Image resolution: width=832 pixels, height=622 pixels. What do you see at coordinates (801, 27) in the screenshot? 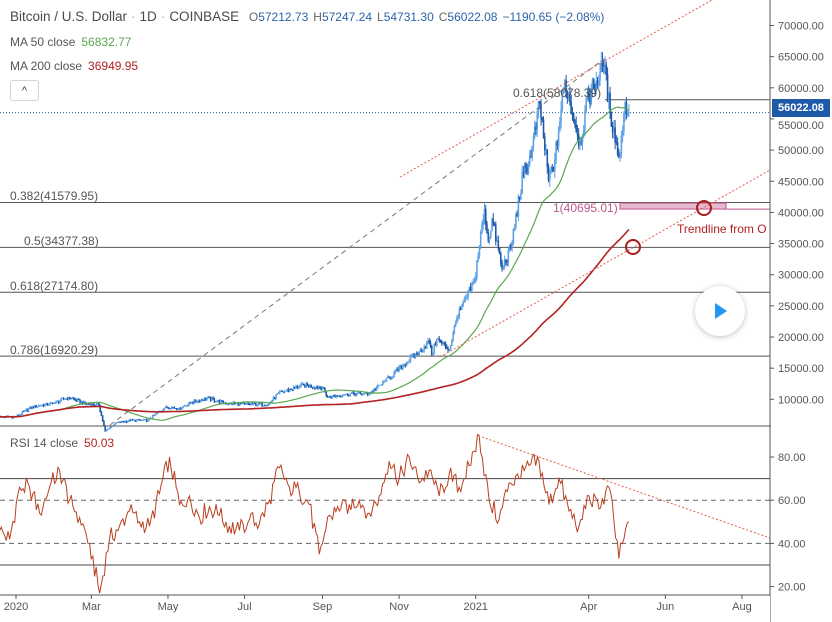
I see `price-axis-label: 70000.00` at bounding box center [801, 27].